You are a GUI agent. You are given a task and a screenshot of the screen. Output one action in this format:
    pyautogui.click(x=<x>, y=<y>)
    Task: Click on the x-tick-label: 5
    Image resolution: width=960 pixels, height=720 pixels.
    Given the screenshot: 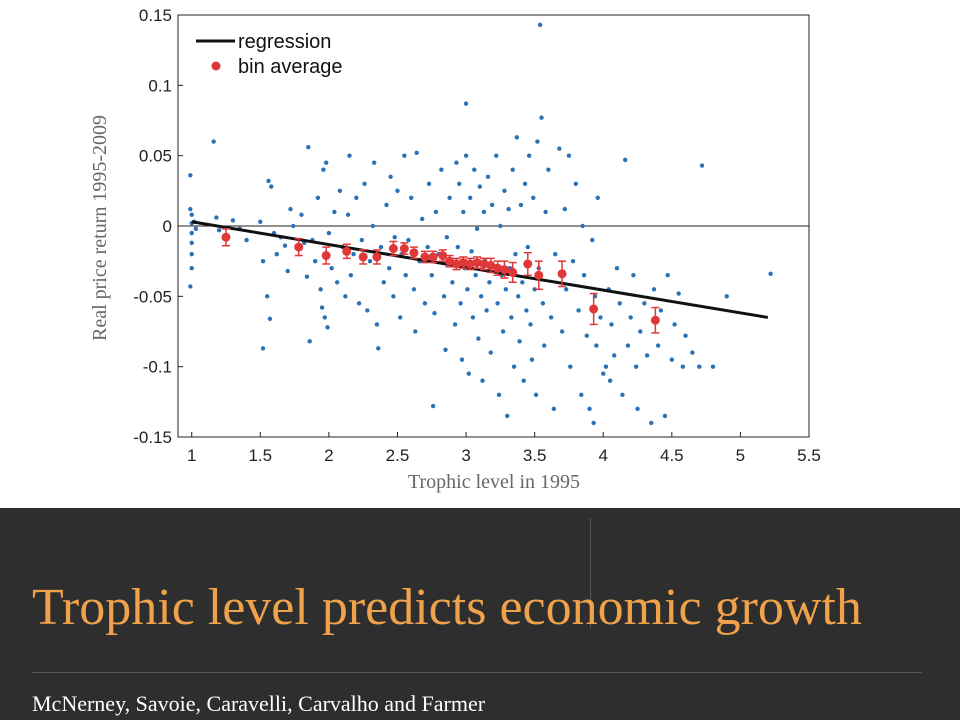 What is the action you would take?
    pyautogui.click(x=740, y=455)
    